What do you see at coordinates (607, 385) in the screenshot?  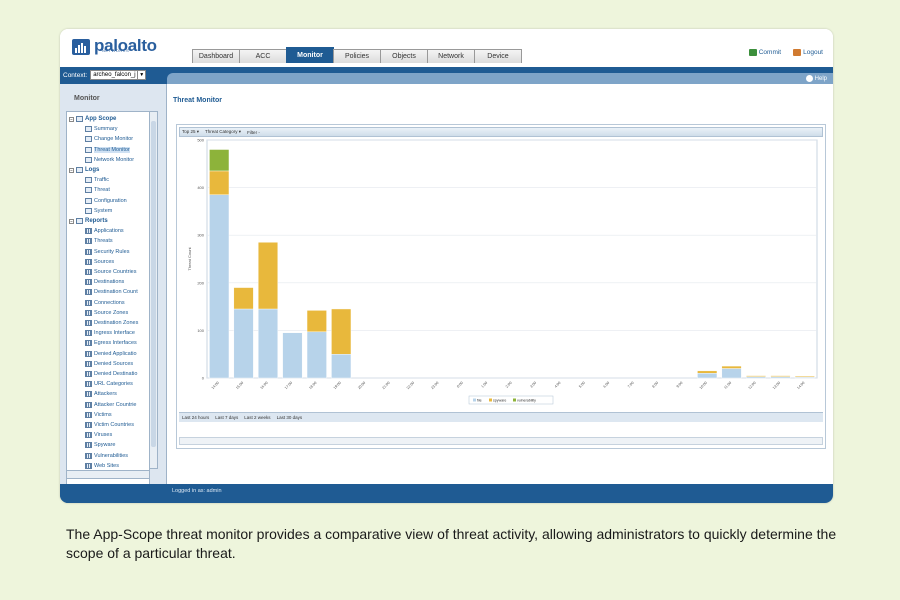 I see `x-tick-label: 6:00` at bounding box center [607, 385].